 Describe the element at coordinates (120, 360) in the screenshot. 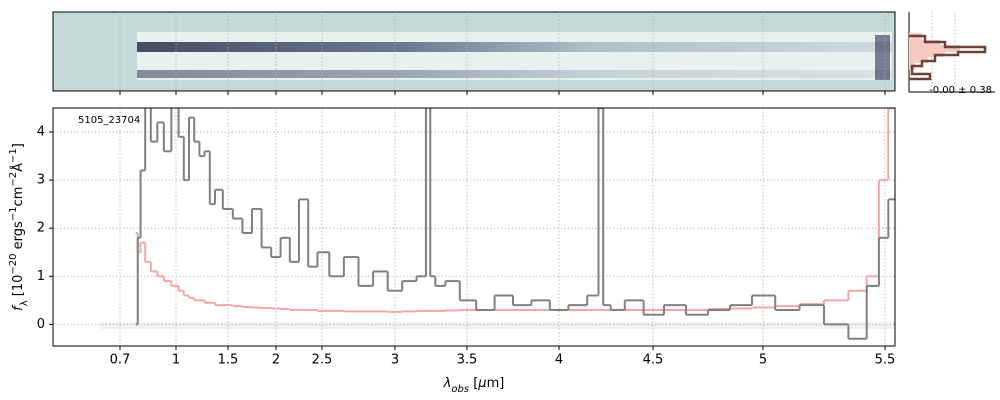

I see `x-tick-label: 0.7` at that location.